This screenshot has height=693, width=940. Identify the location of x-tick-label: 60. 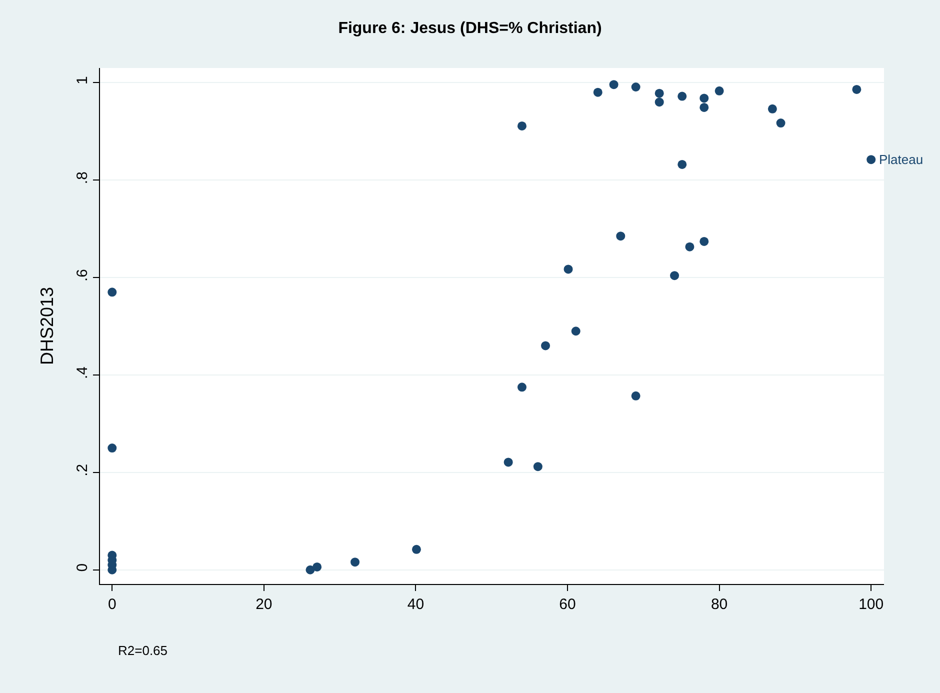
(567, 604).